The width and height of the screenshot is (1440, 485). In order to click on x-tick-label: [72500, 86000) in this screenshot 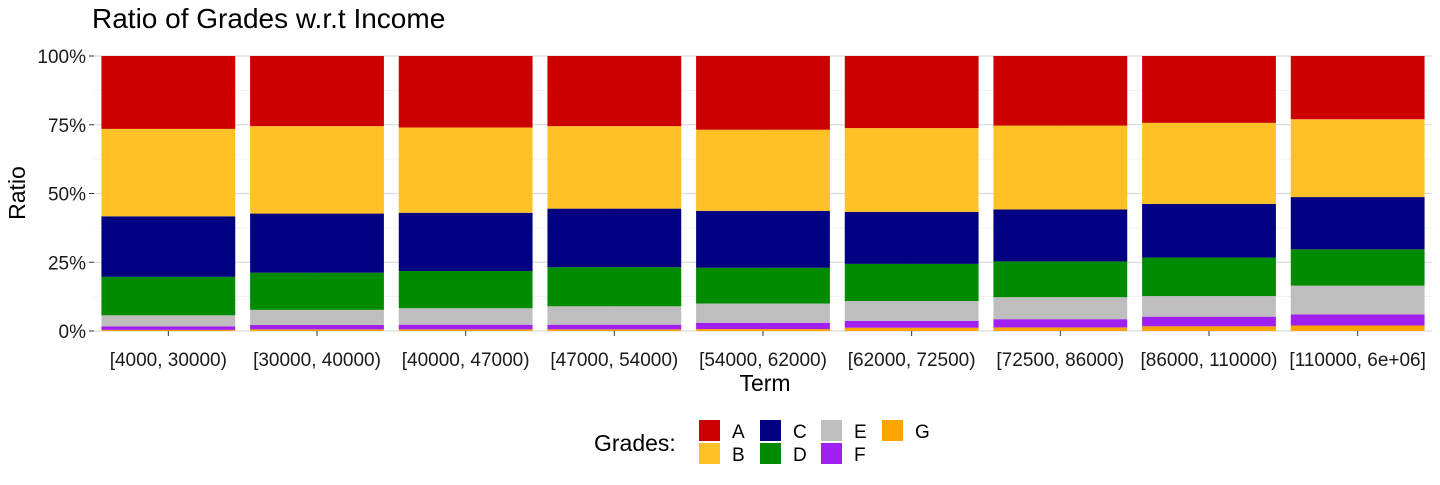, I will do `click(1060, 360)`.